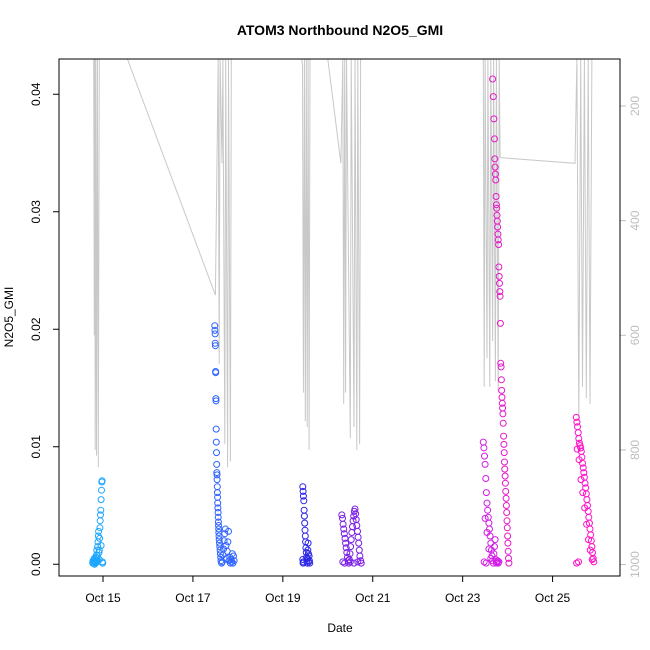  What do you see at coordinates (36, 564) in the screenshot?
I see `y-tick-label: 0.00` at bounding box center [36, 564].